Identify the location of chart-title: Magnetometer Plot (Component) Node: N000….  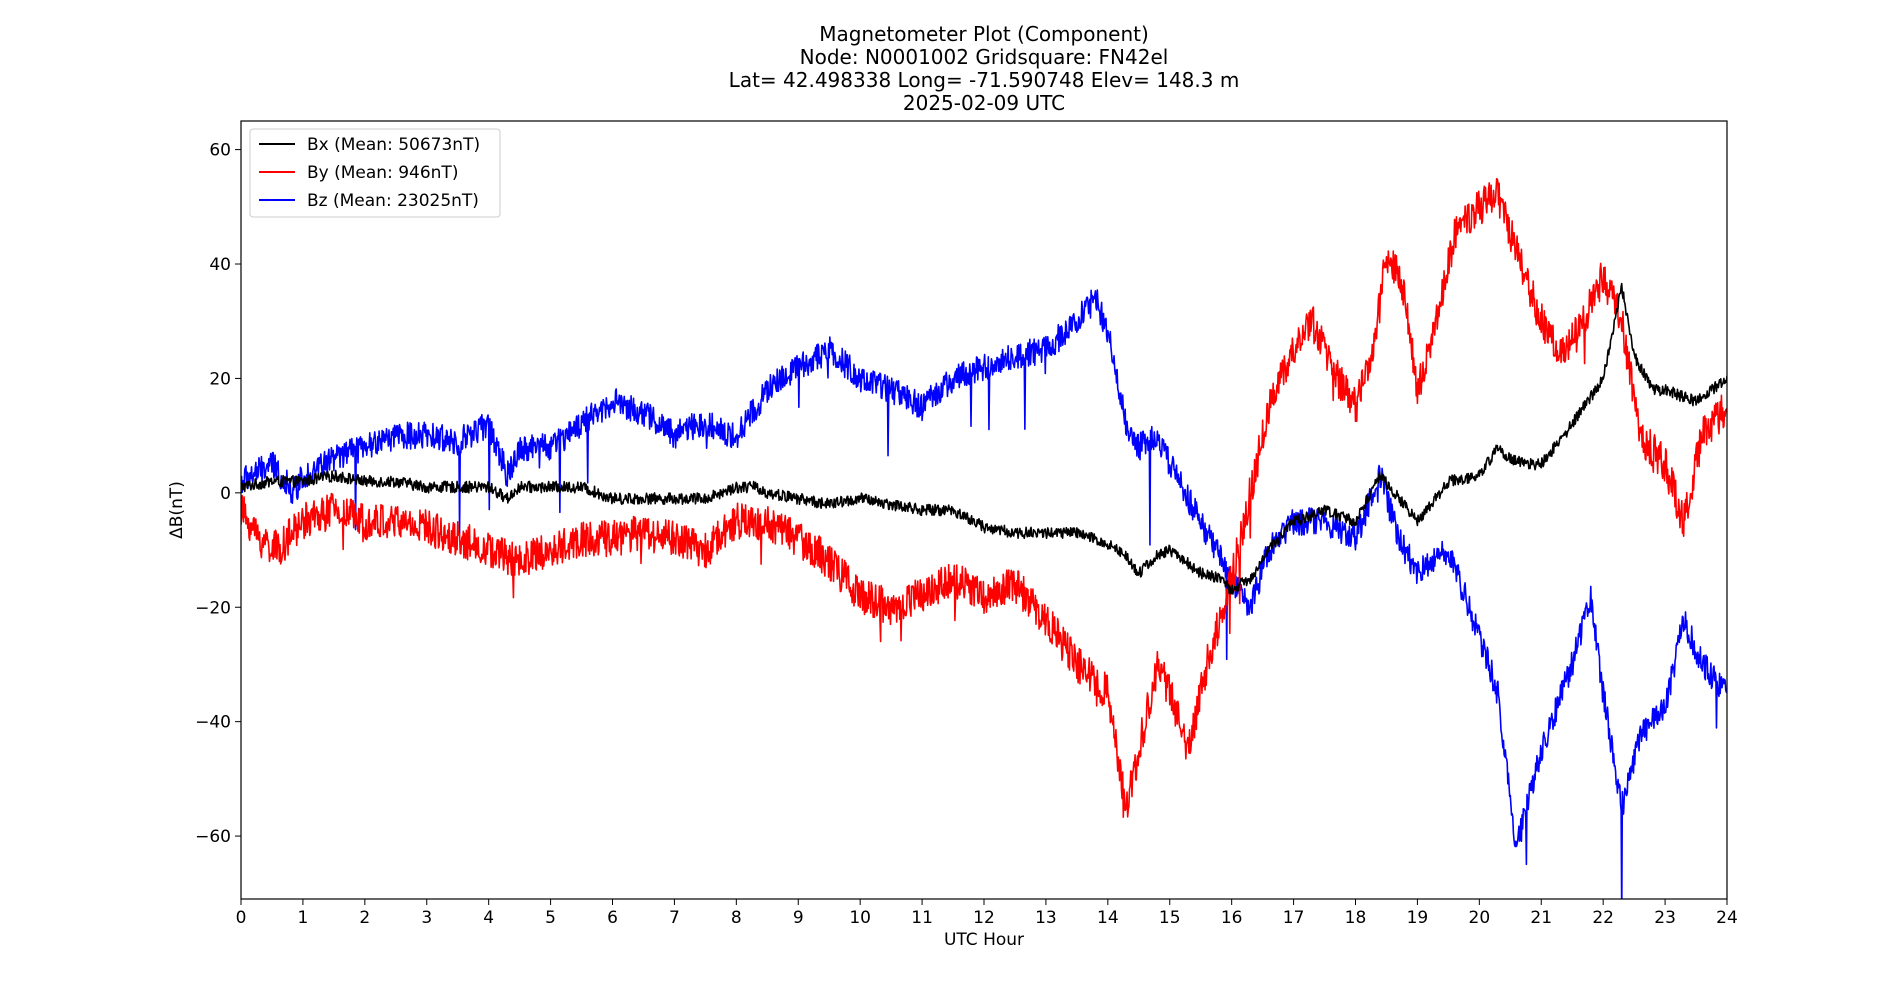
(984, 68).